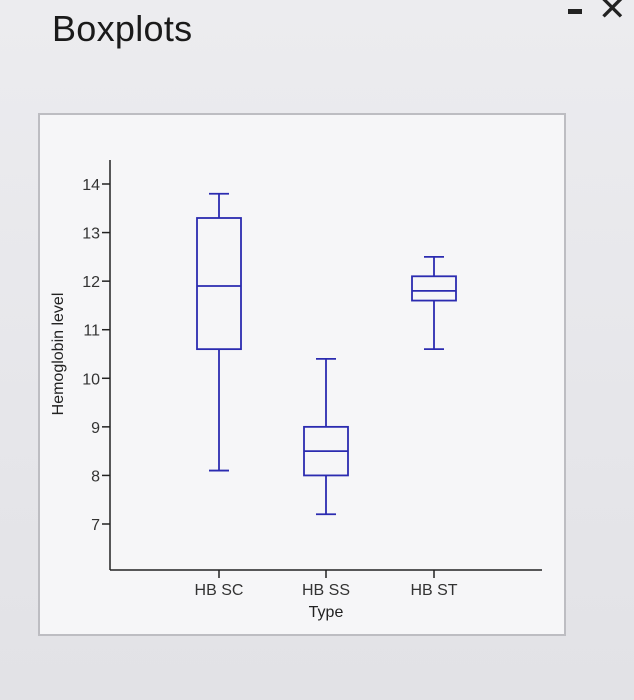 The image size is (634, 700). Describe the element at coordinates (91, 234) in the screenshot. I see `y-tick-label: 13` at that location.